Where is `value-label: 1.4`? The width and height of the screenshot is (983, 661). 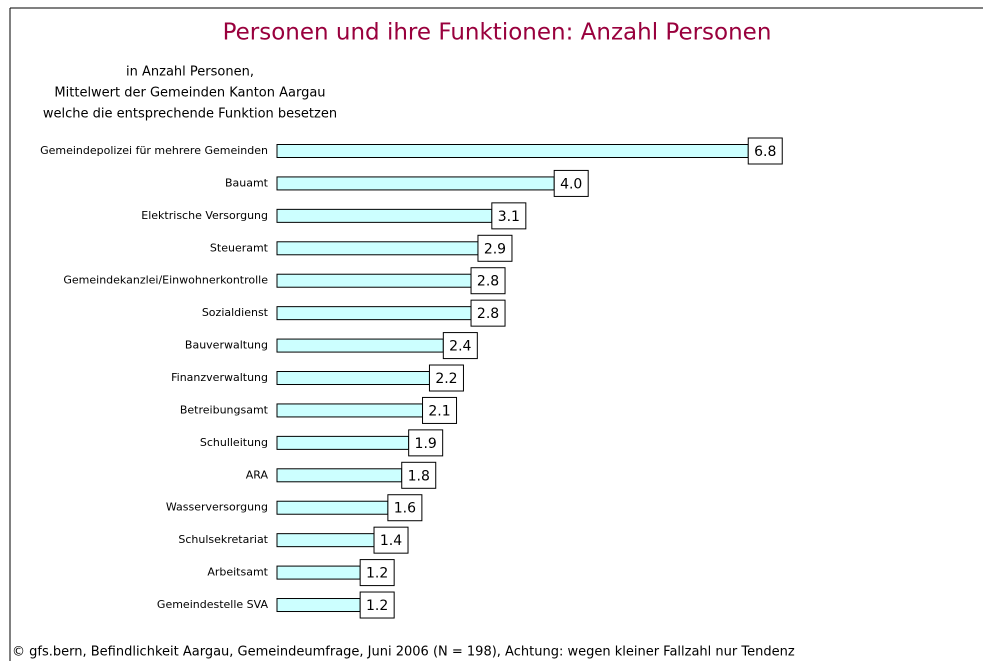 value-label: 1.4 is located at coordinates (391, 541).